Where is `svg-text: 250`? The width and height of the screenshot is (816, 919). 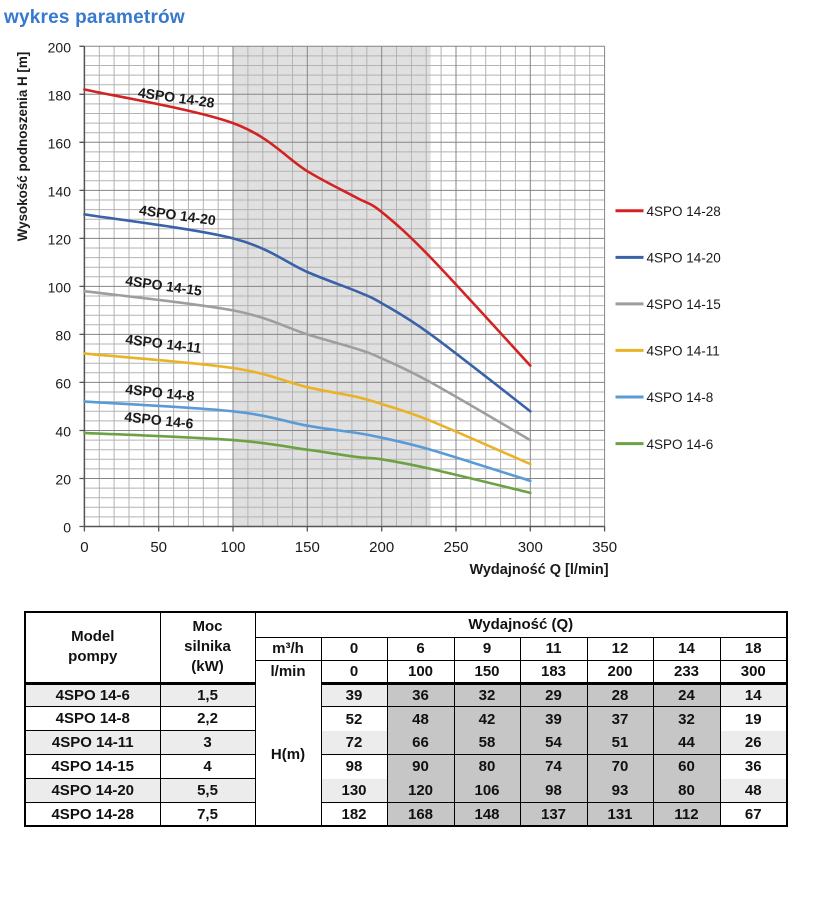
svg-text: 250 is located at coordinates (455, 547).